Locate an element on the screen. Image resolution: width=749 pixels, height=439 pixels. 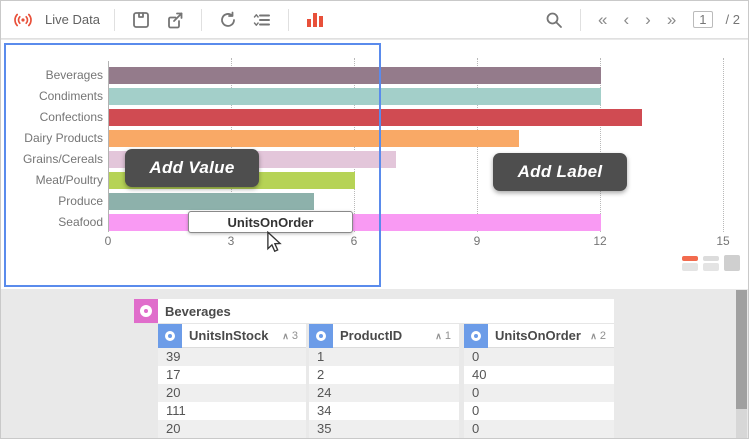
chart-style-picker is located at coordinates (711, 263).